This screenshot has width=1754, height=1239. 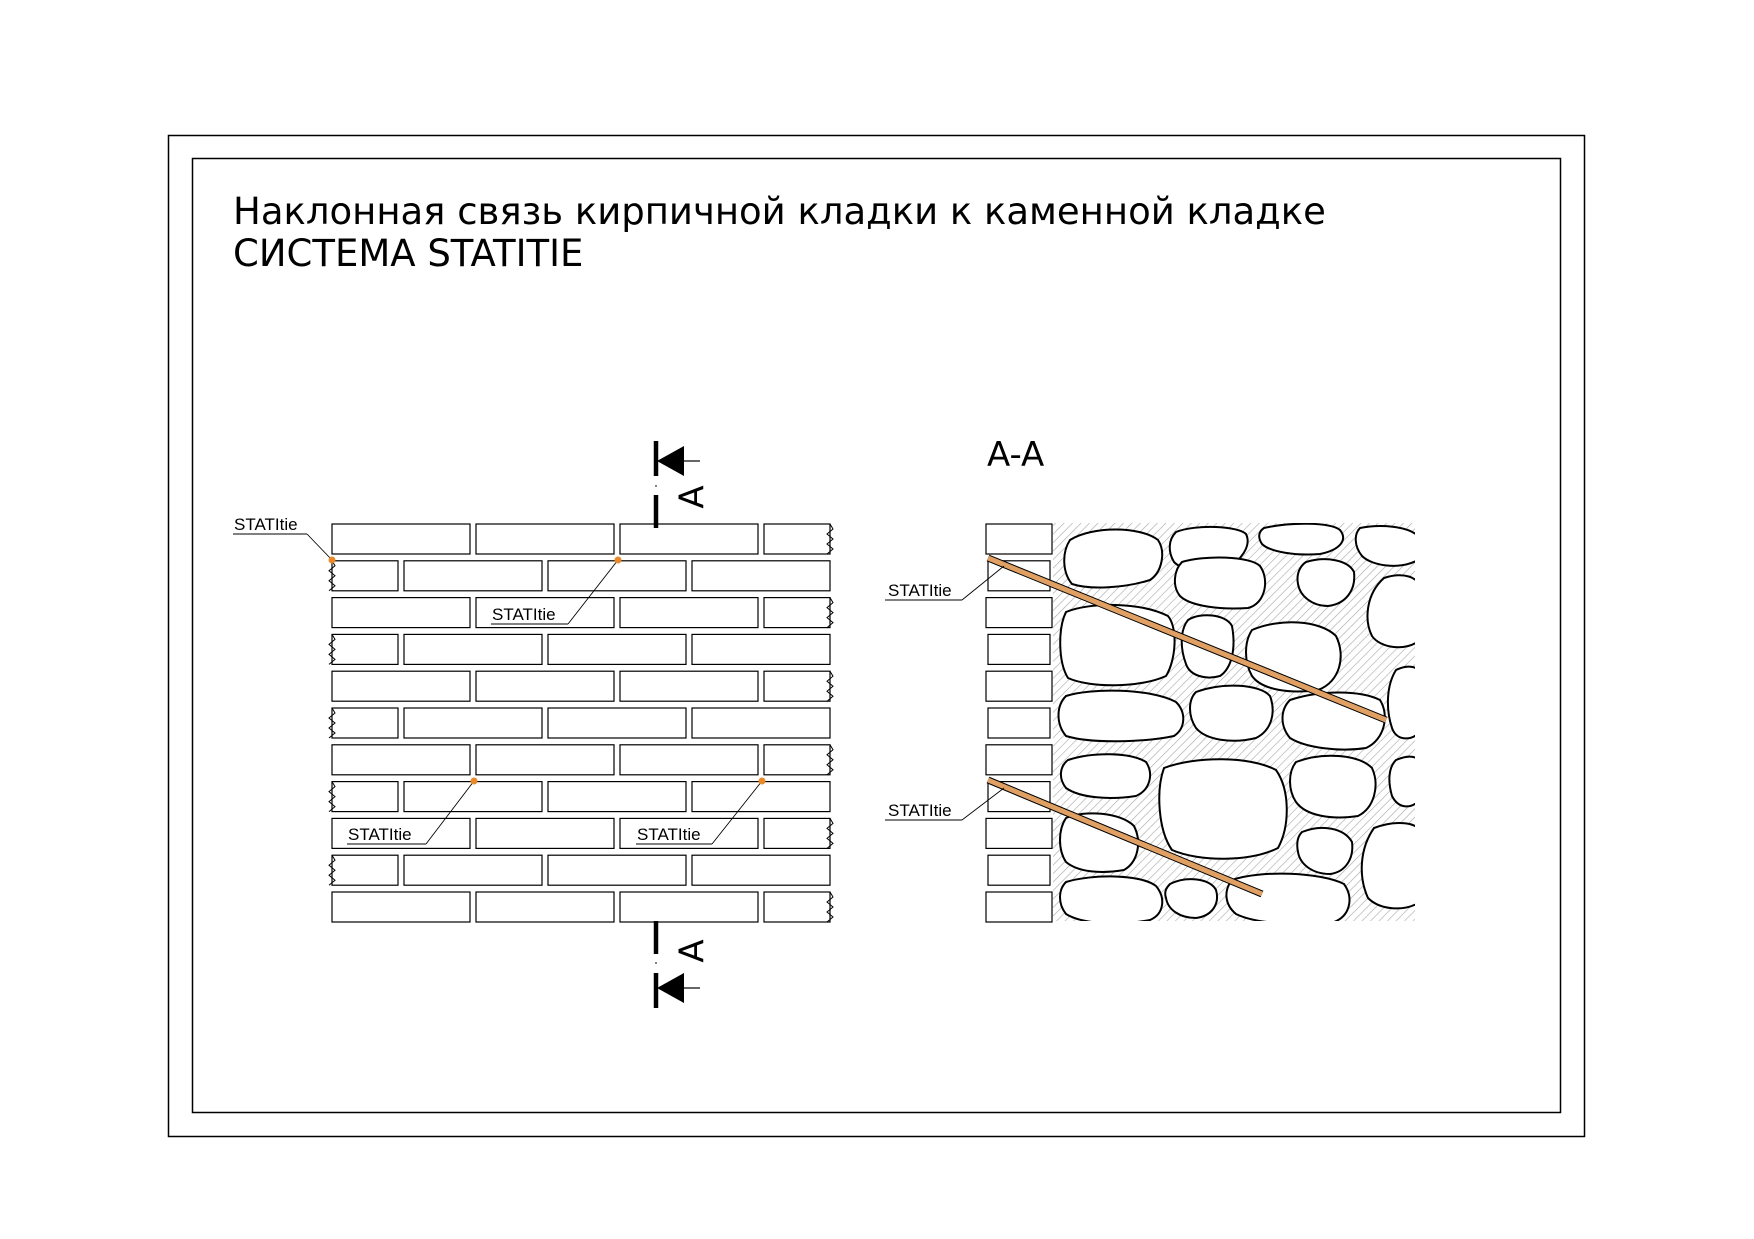 I want to click on tie-callout-section-lower: STATItie, so click(x=945, y=804).